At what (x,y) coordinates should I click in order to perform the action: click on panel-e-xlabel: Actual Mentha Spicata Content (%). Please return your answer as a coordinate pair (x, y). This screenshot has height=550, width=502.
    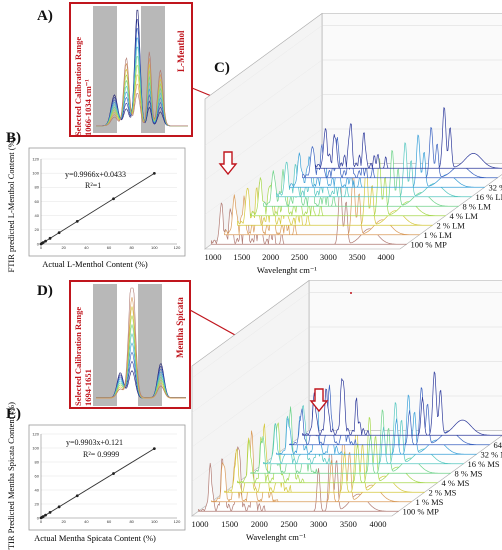
    Looking at the image, I should click on (95, 538).